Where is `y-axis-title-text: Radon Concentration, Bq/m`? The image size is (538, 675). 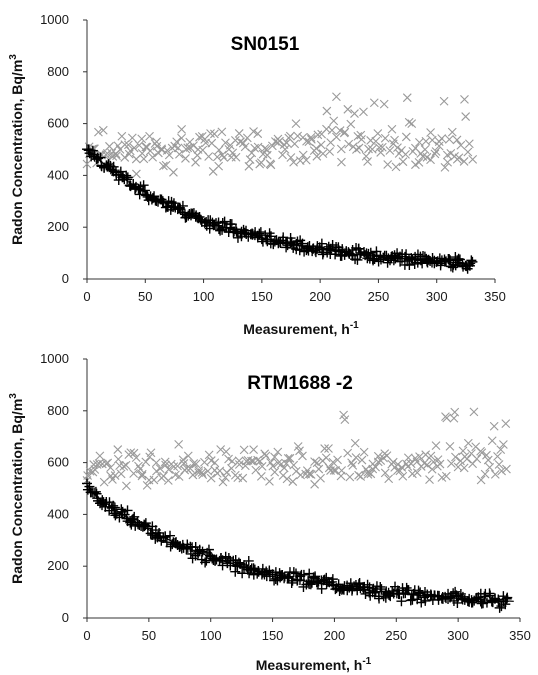 y-axis-title-text: Radon Concentration, Bq/m is located at coordinates (17, 152).